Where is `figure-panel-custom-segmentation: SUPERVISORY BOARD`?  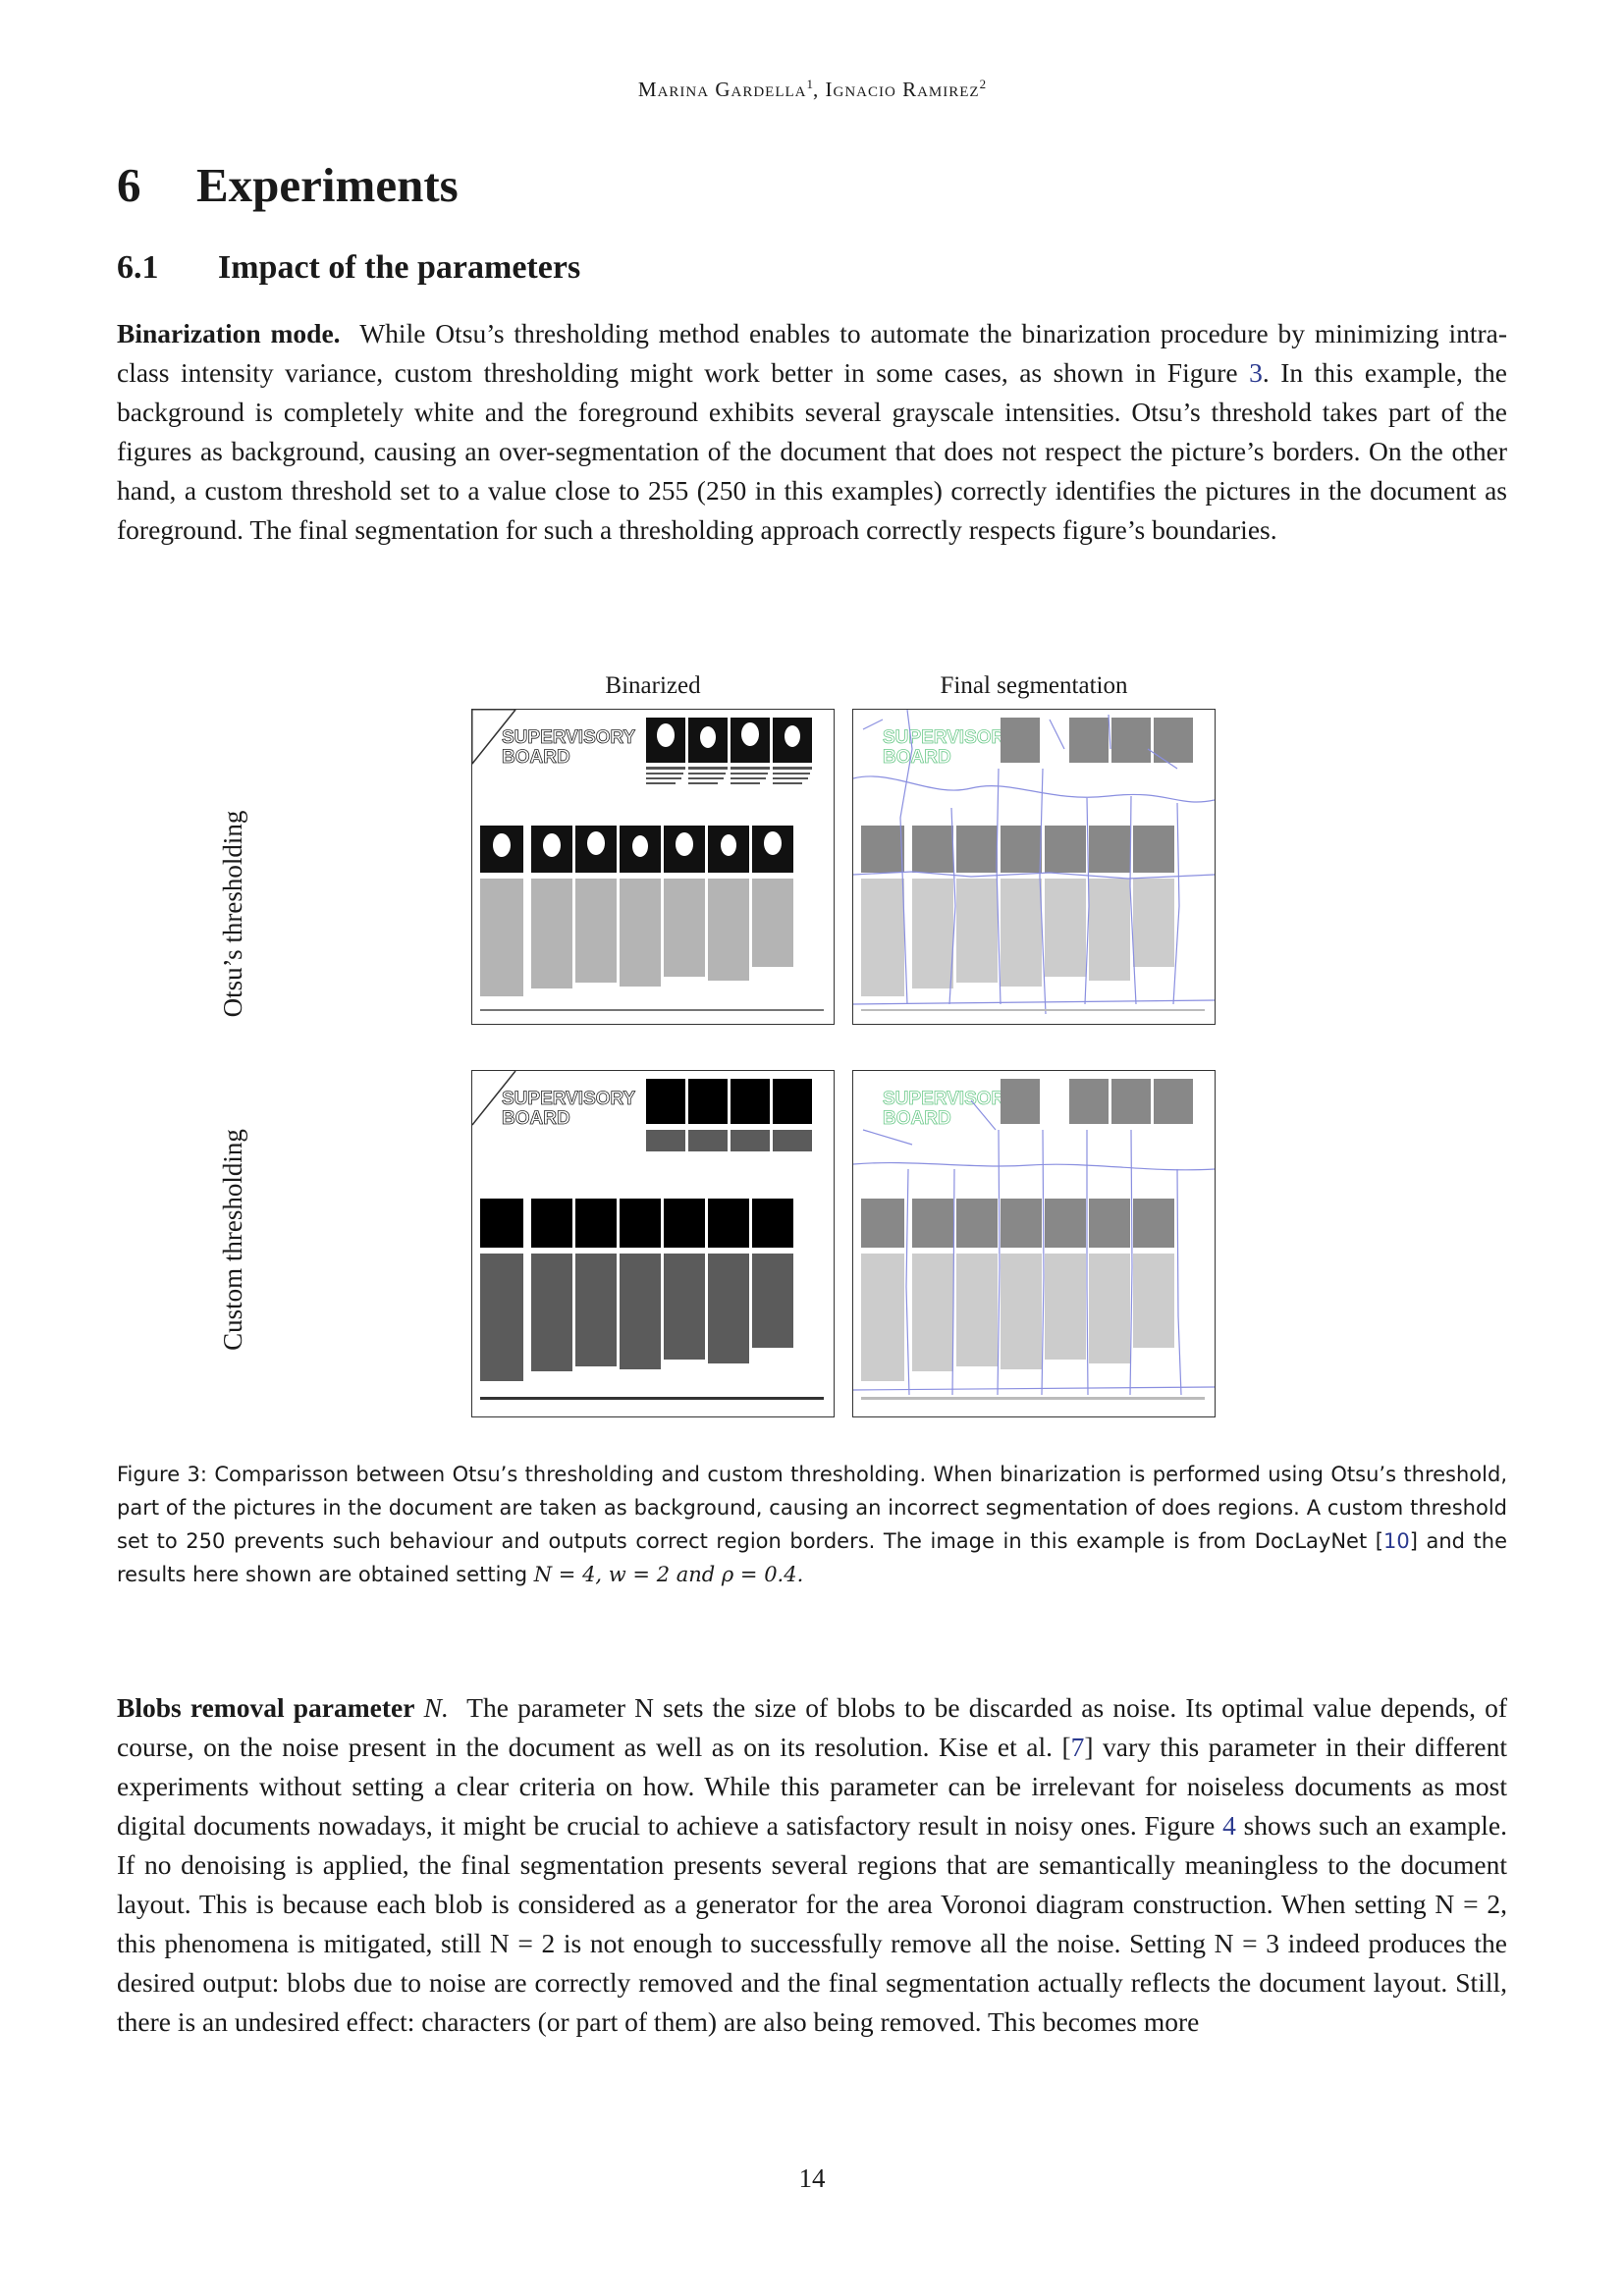 figure-panel-custom-segmentation: SUPERVISORY BOARD is located at coordinates (1034, 1243).